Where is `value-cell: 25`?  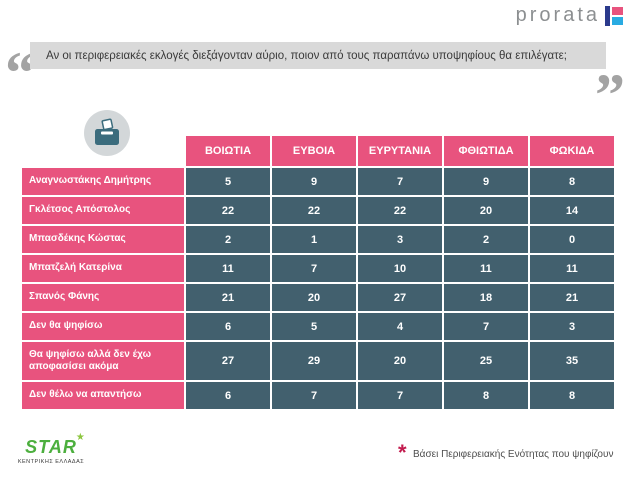
value-cell: 25 is located at coordinates (486, 361).